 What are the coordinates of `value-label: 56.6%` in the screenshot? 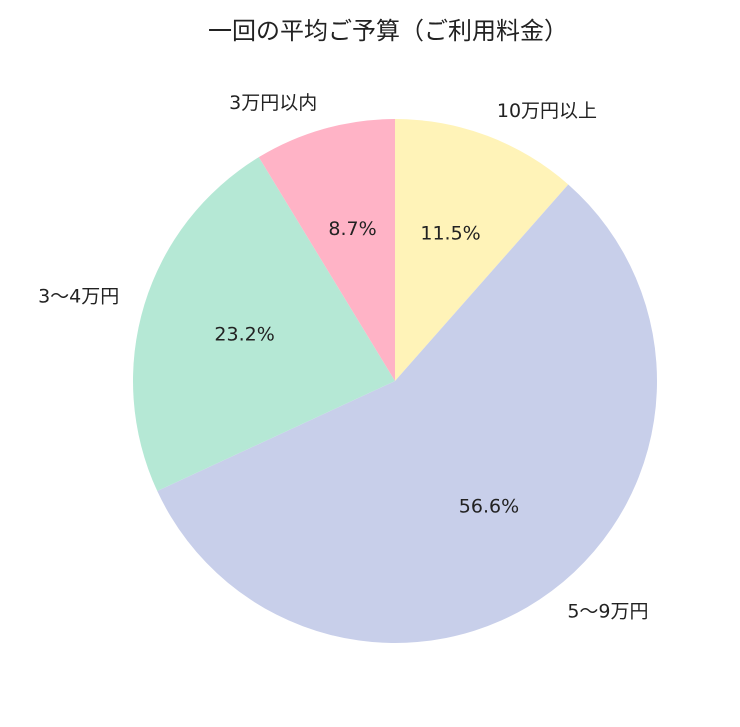 It's located at (489, 507).